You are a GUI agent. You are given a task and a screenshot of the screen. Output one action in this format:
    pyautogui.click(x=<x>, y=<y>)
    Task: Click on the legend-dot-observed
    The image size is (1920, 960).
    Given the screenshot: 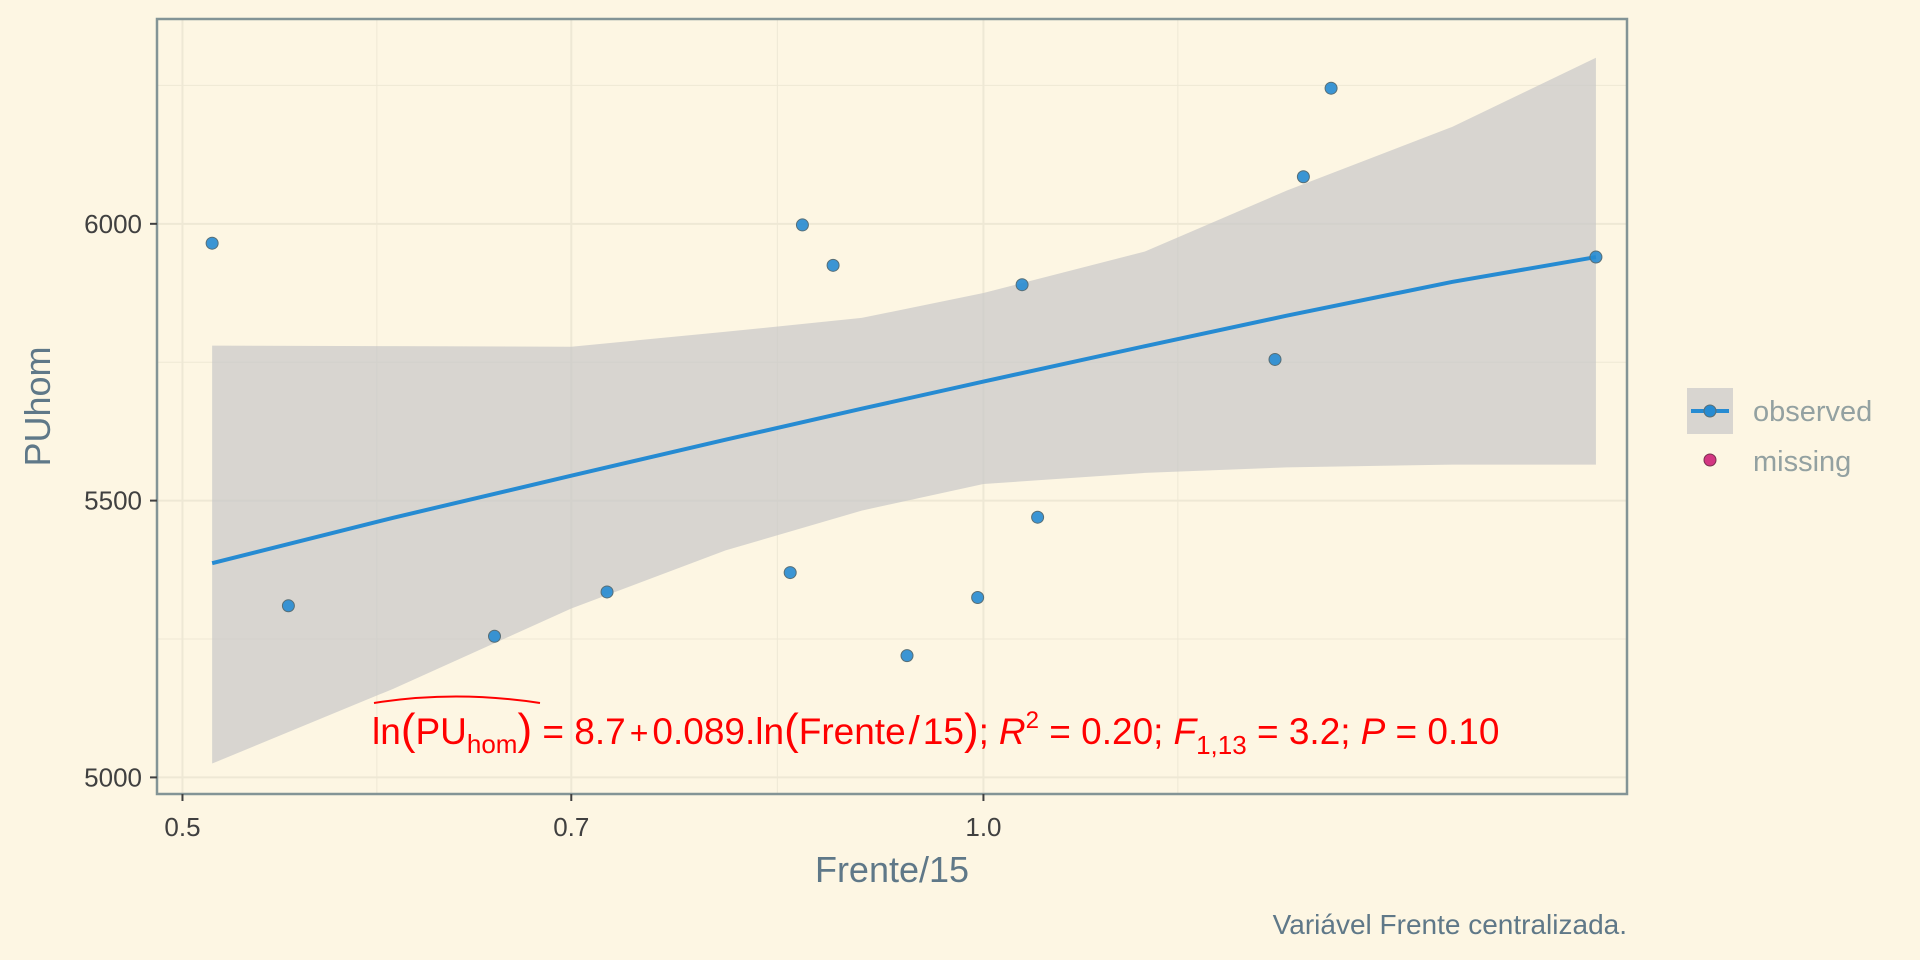 What is the action you would take?
    pyautogui.click(x=1710, y=411)
    